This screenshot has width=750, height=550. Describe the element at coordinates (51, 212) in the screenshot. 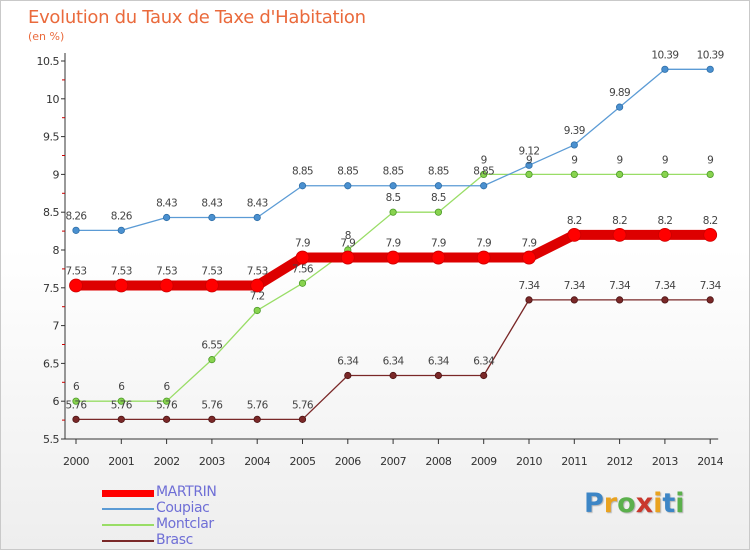

I see `y-tick-label: 8.5` at that location.